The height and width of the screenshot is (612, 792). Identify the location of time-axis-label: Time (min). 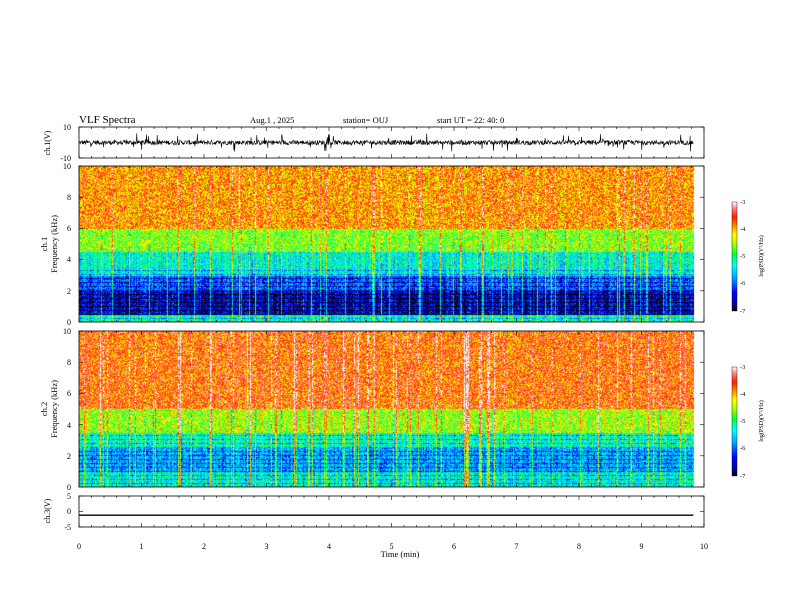
(400, 554).